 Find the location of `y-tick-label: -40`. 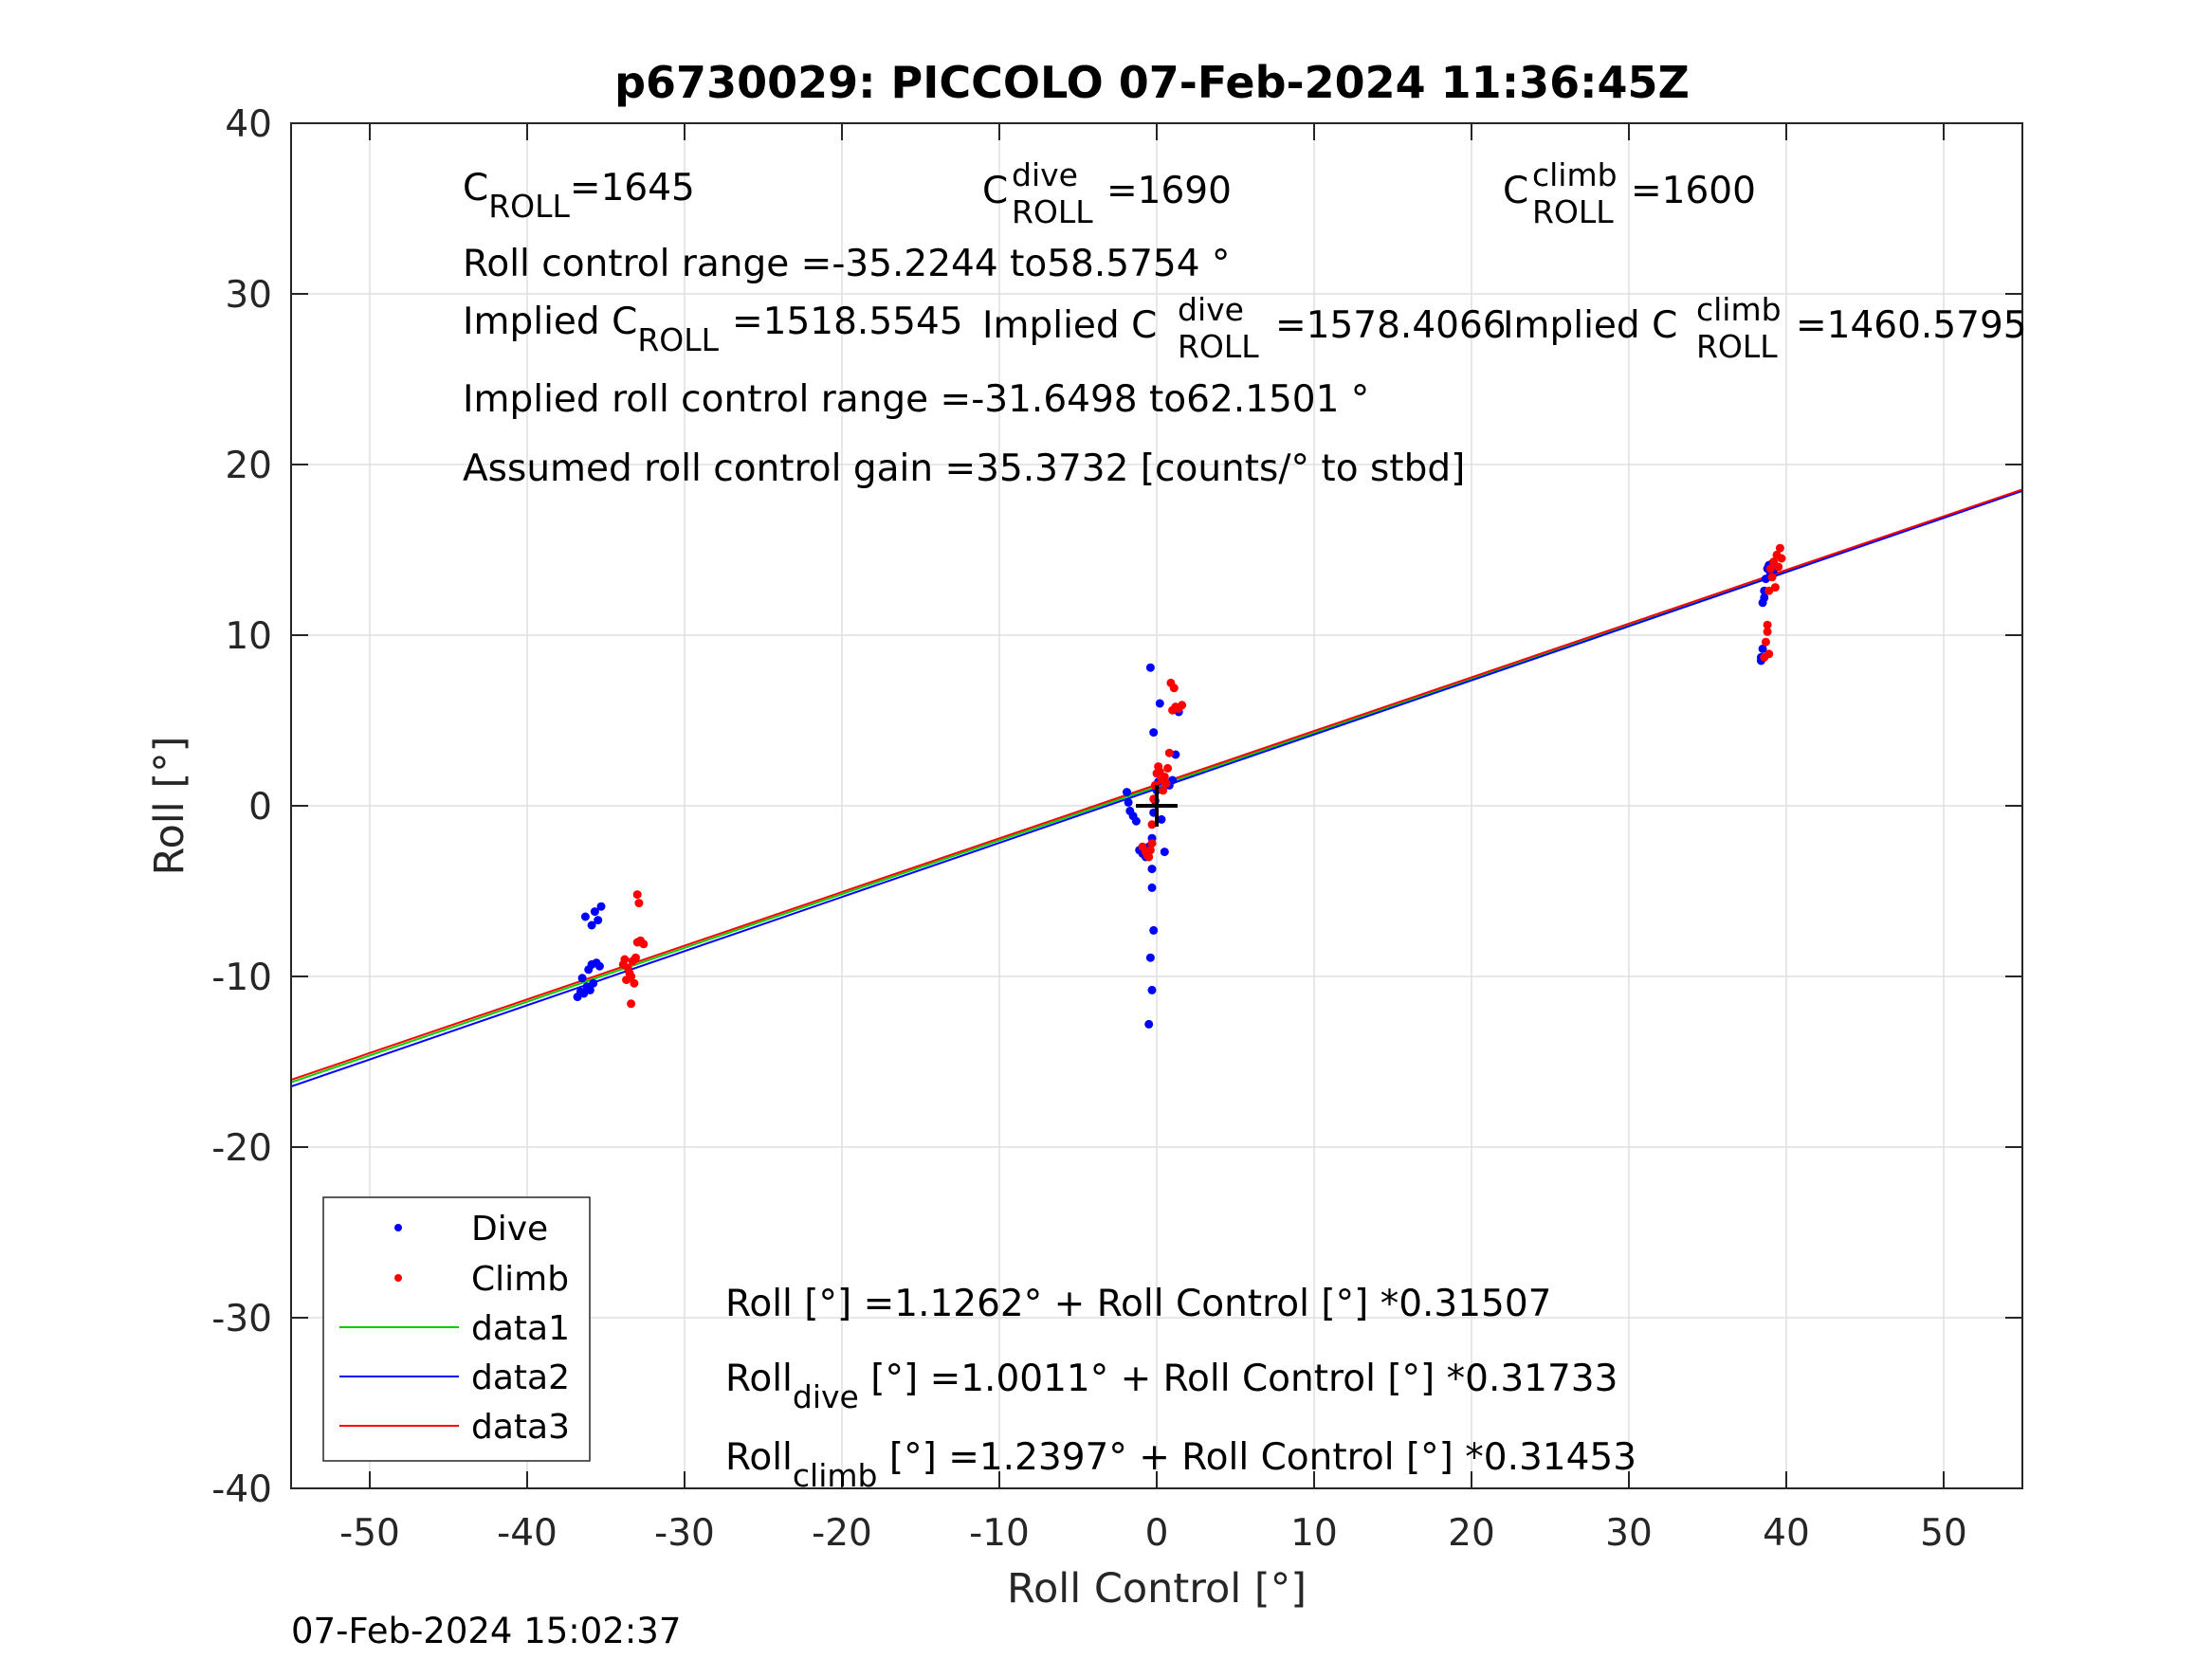

y-tick-label: -40 is located at coordinates (241, 1489).